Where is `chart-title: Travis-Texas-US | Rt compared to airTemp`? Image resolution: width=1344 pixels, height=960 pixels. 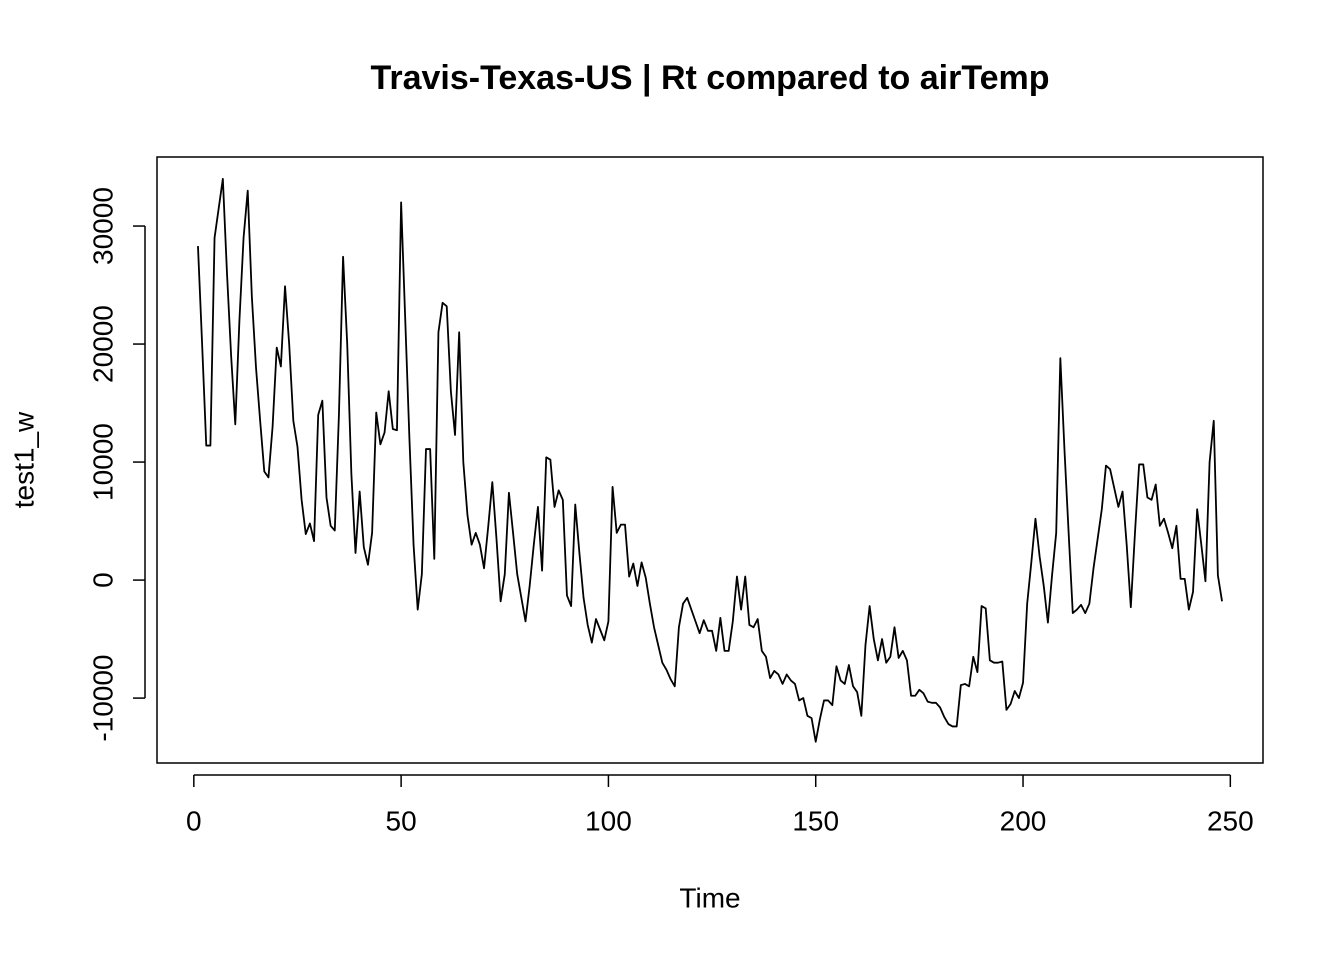
chart-title: Travis-Texas-US | Rt compared to airTemp is located at coordinates (709, 78).